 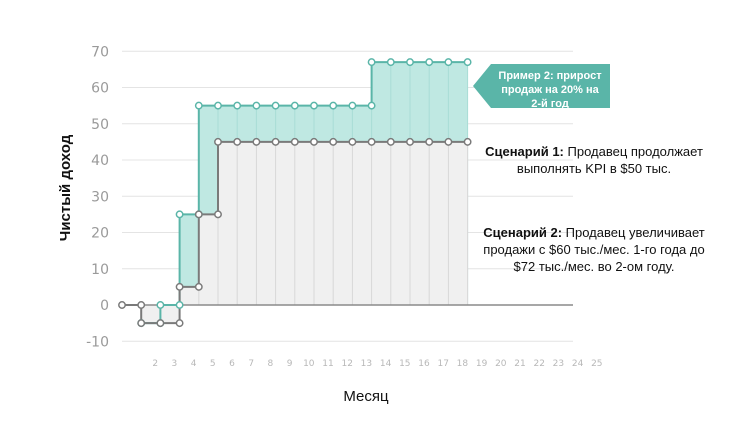 What do you see at coordinates (424, 364) in the screenshot?
I see `x-tick-label: 16` at bounding box center [424, 364].